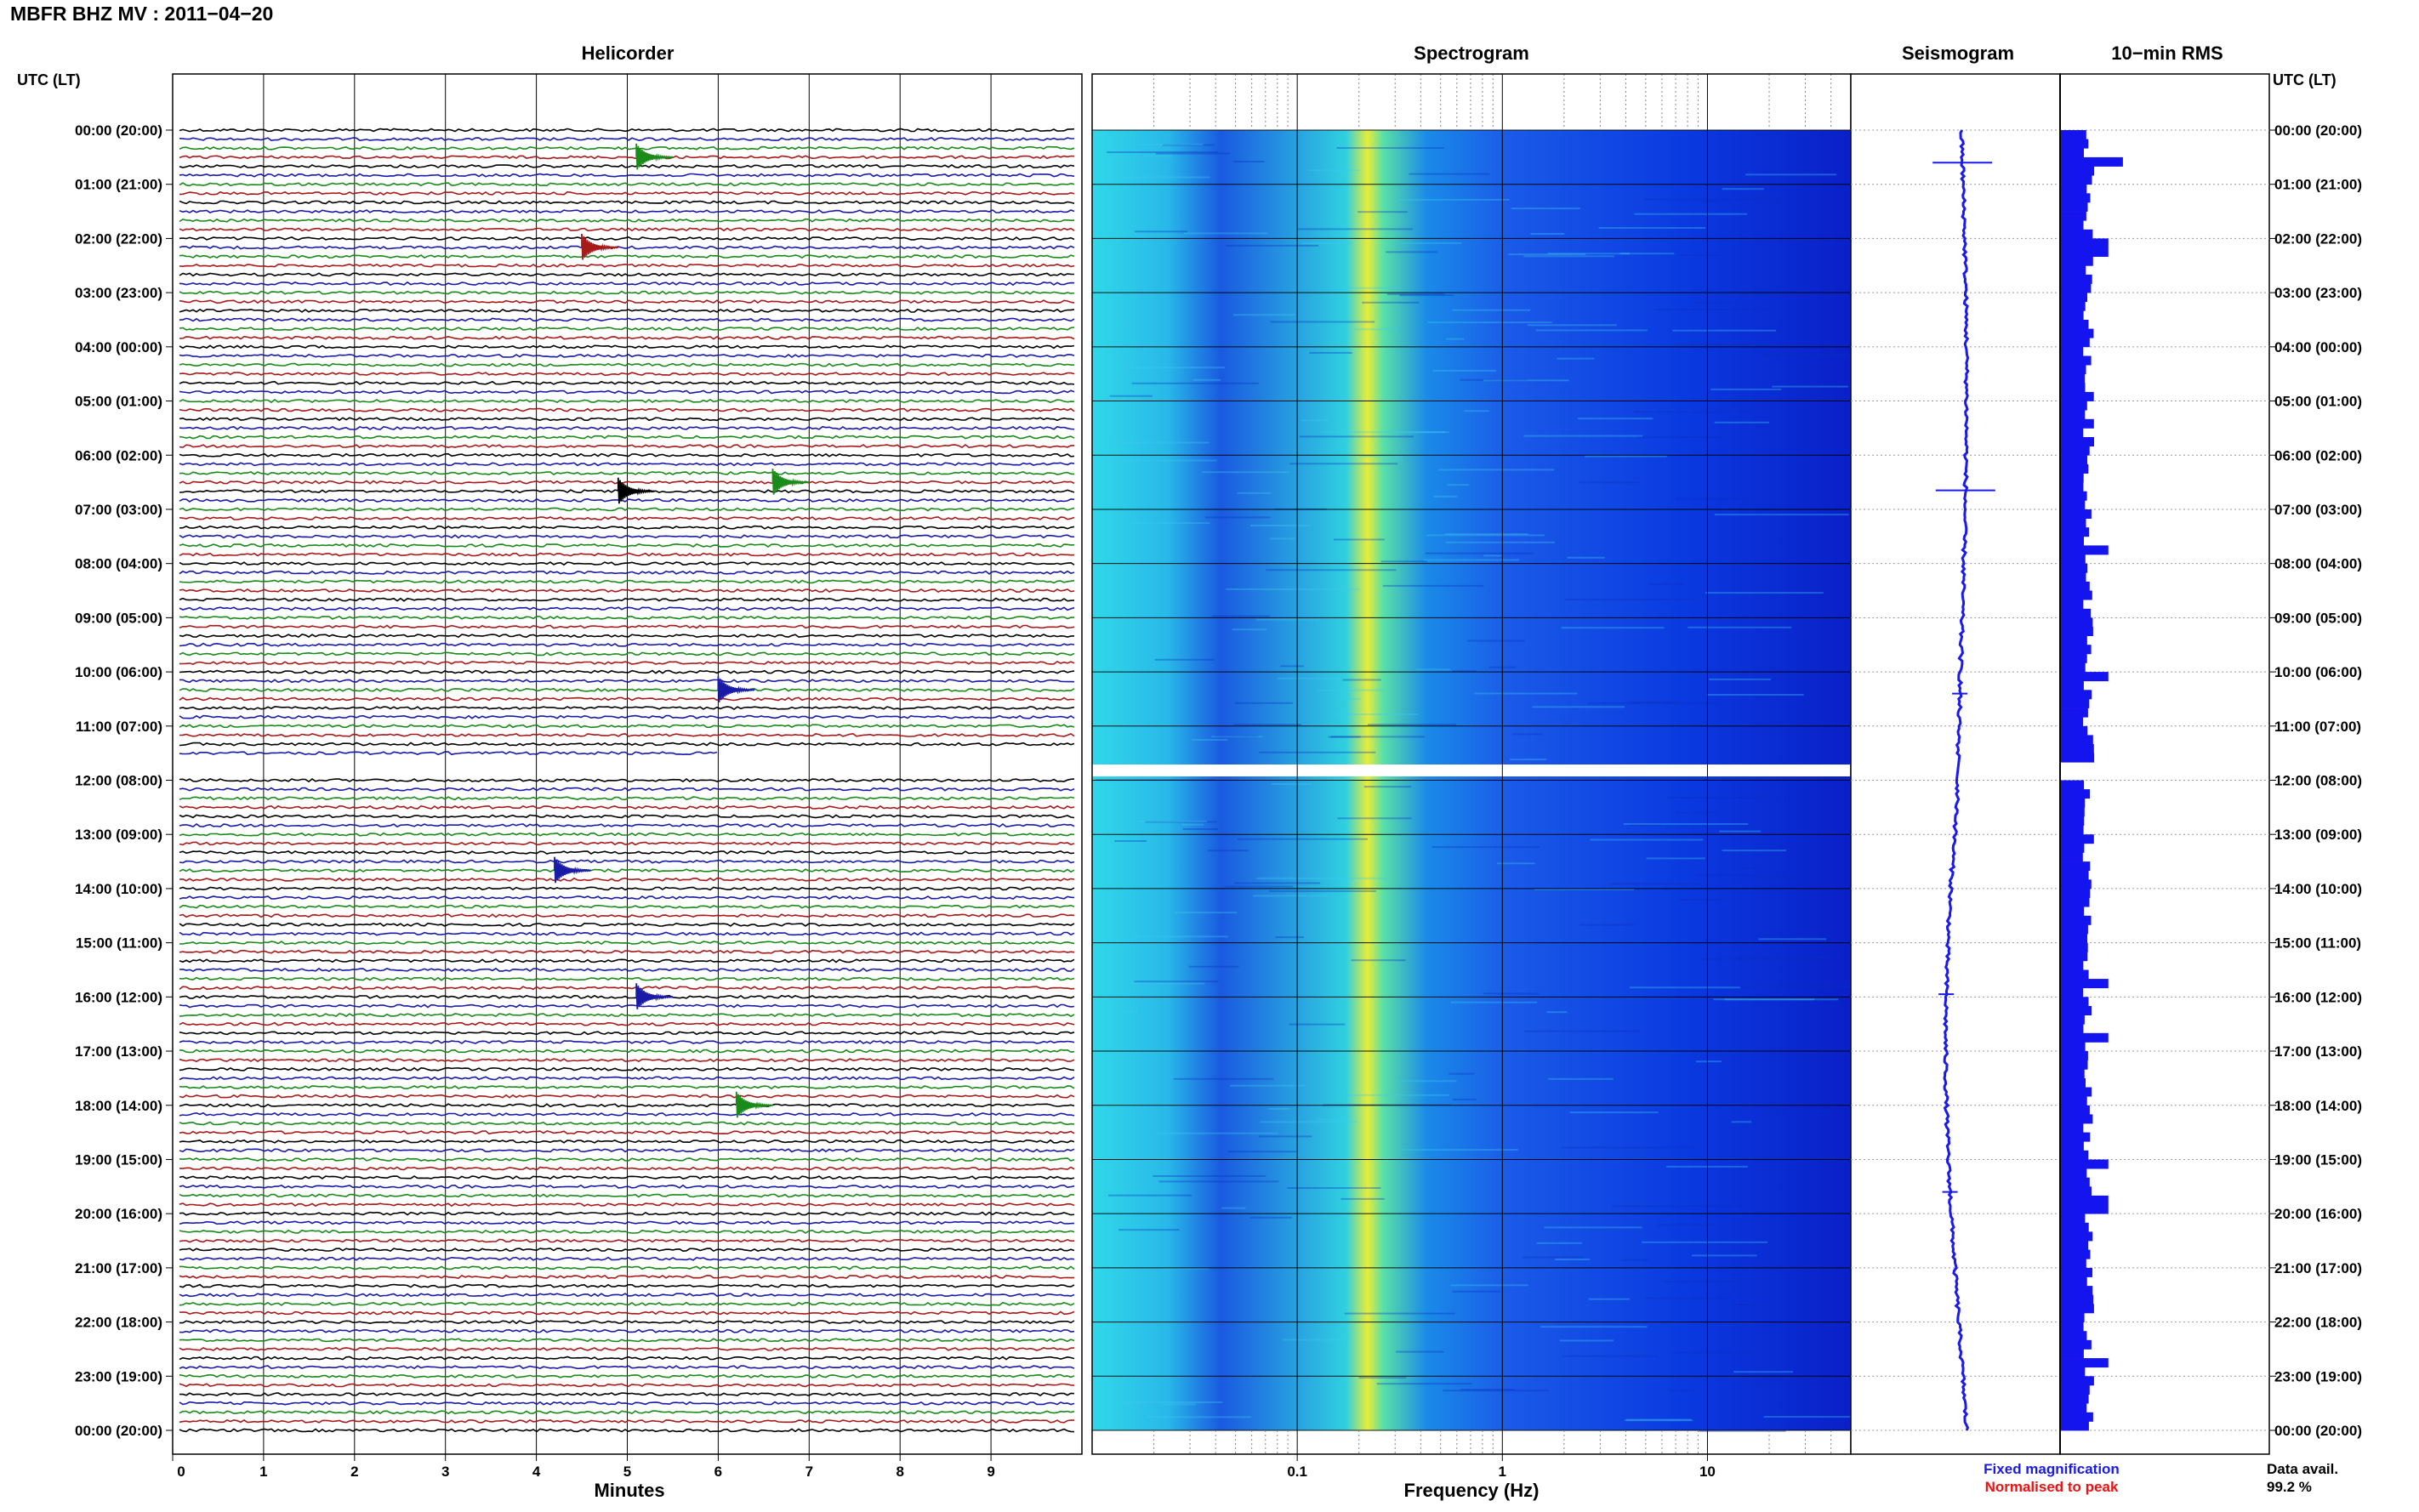 The image size is (2419, 1512). I want to click on left-time-label: 18:00 (14:00), so click(118, 1106).